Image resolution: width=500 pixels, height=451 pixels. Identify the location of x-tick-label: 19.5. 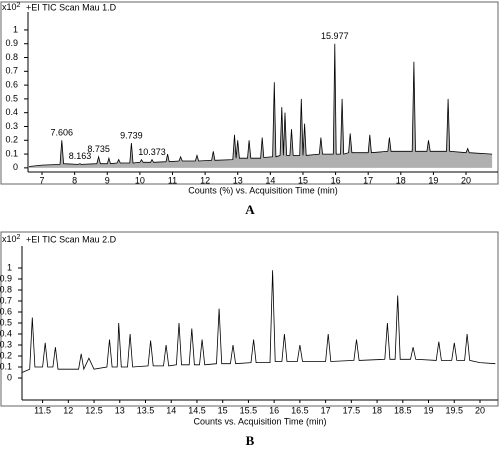
(454, 410).